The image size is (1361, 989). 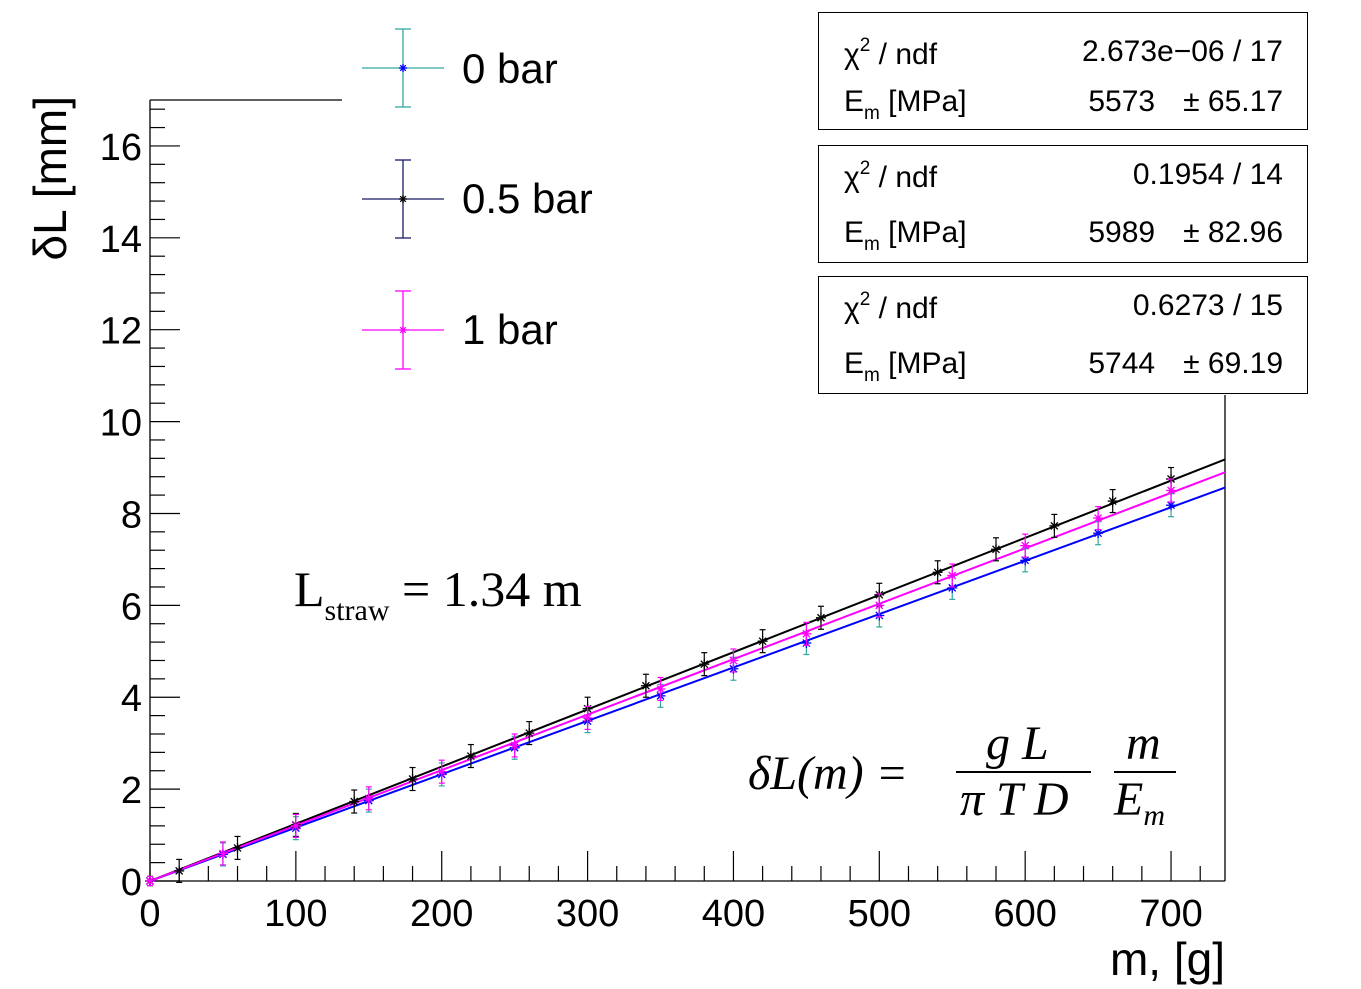 What do you see at coordinates (1182, 51) in the screenshot?
I see `chi2-value: 2.673e−06 / 17` at bounding box center [1182, 51].